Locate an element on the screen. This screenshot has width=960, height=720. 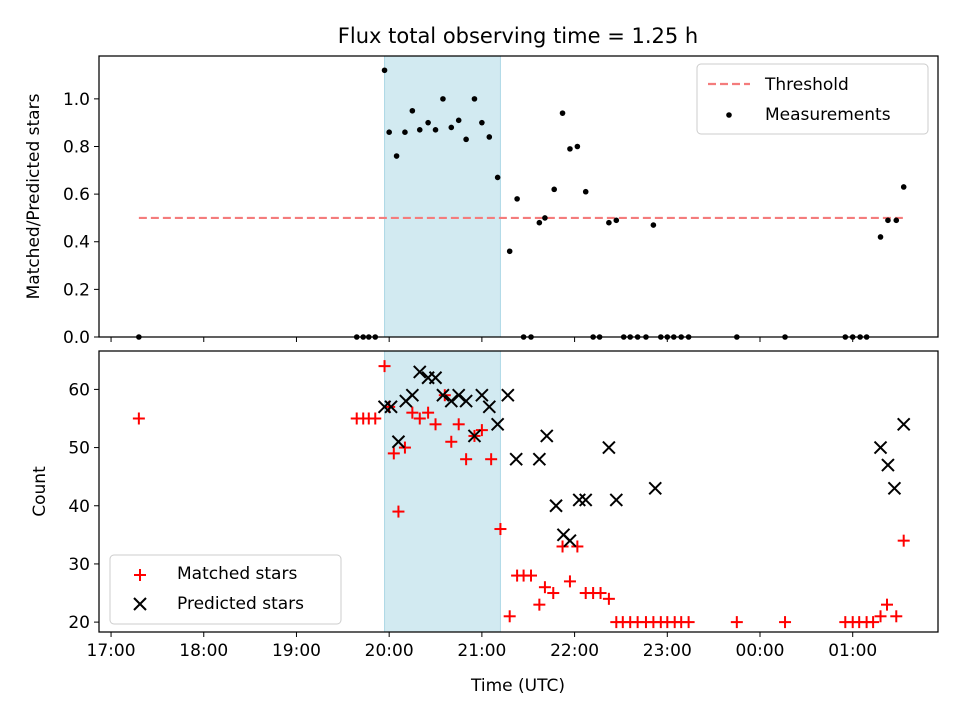
legend-measurements-label: Measurements is located at coordinates (828, 115).